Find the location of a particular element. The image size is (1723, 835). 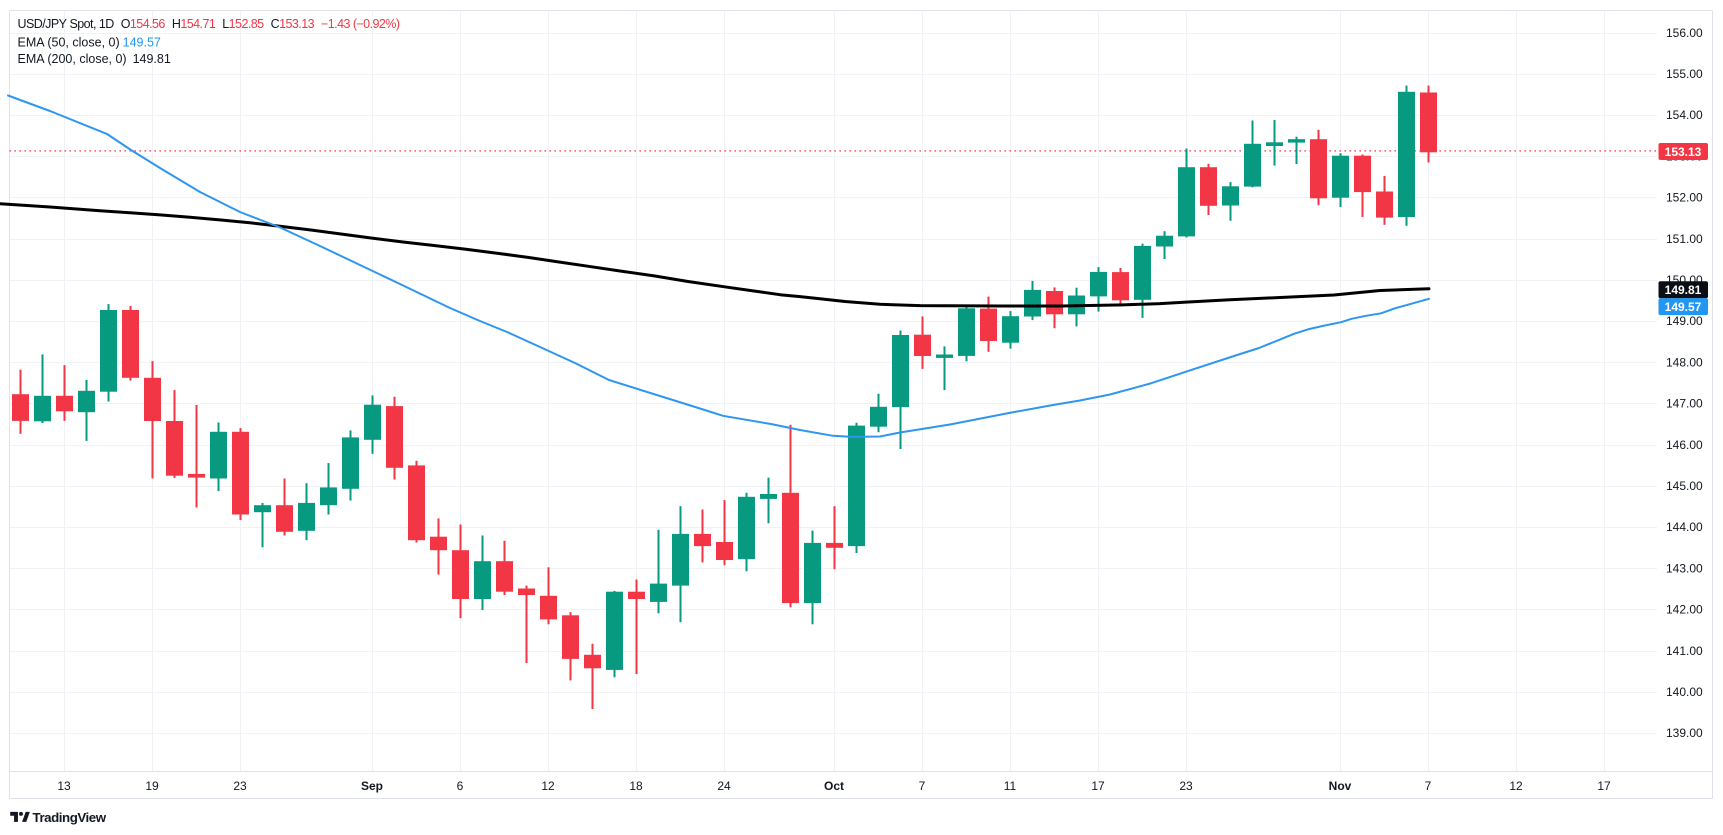

svg-text: 148.00 is located at coordinates (1684, 362).